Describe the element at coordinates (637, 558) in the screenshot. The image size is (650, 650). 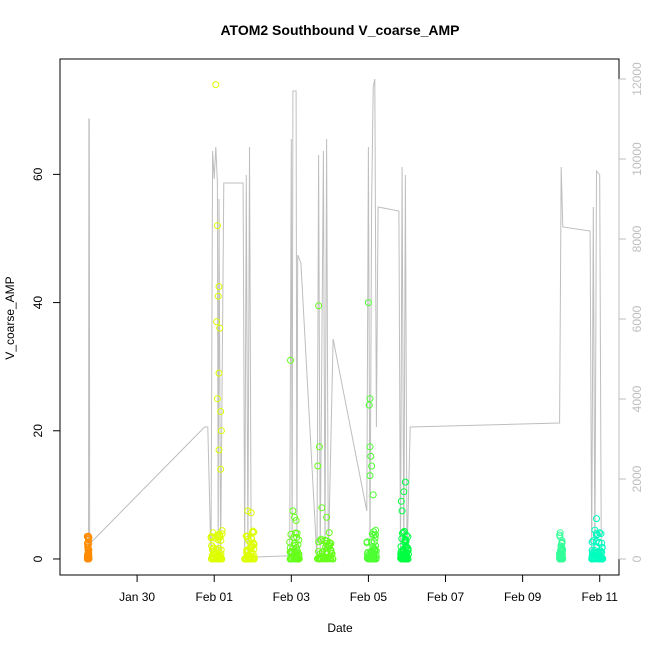
I see `y2-tick-label: 0` at that location.